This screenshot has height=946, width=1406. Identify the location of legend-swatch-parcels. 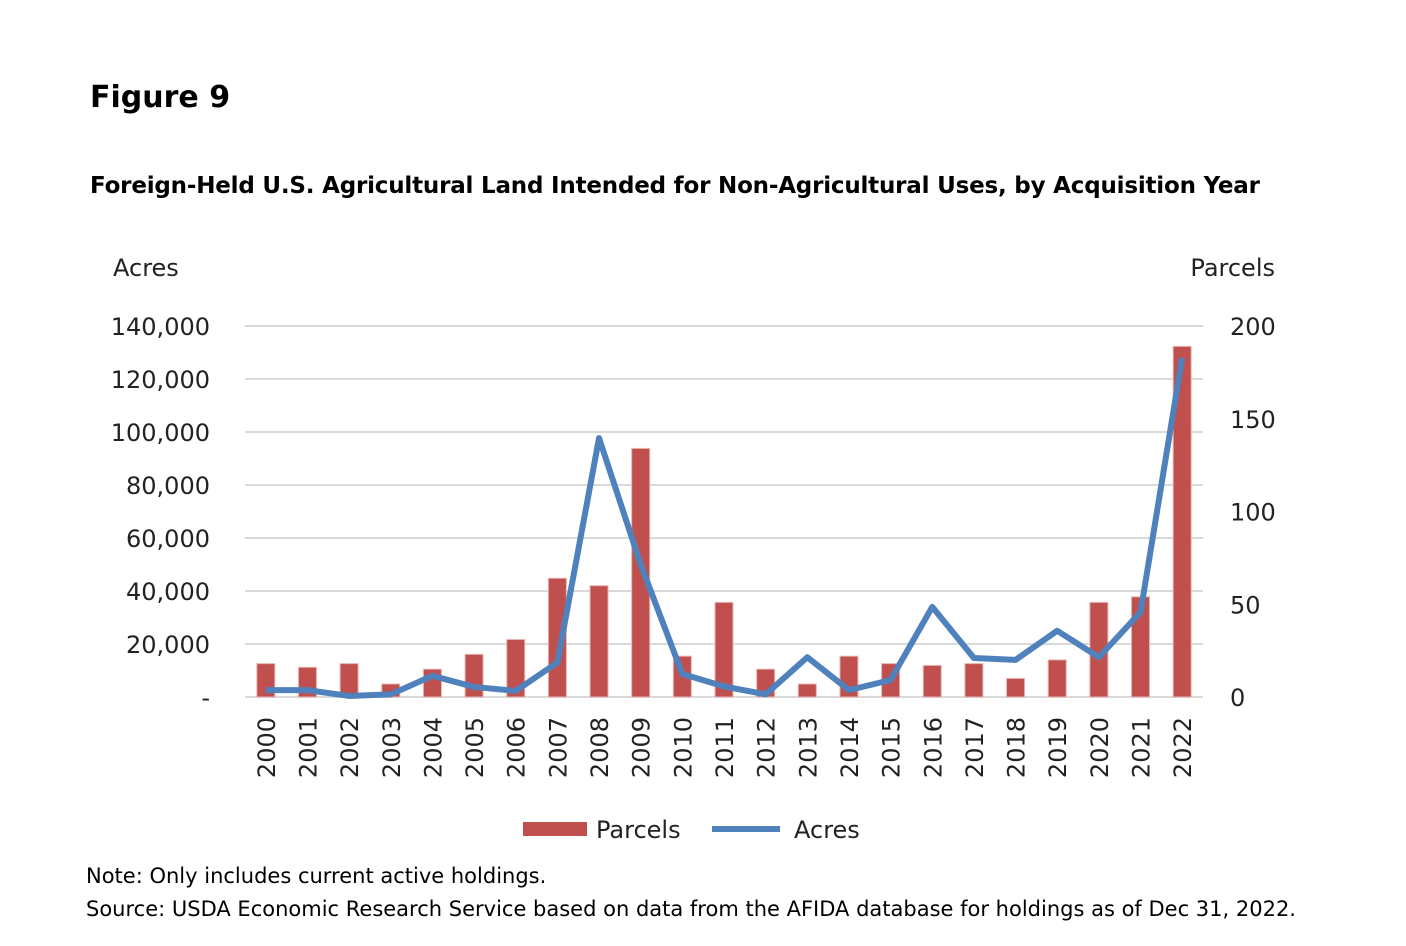
(555, 829).